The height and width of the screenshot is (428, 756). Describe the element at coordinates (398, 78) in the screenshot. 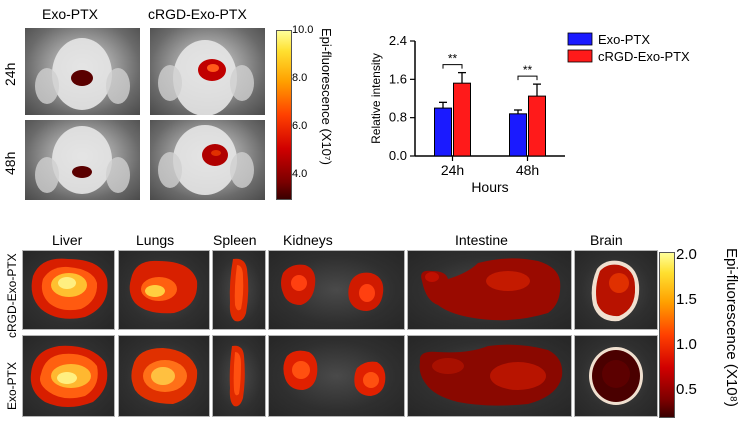

I see `y-tick-label: 1.6` at that location.